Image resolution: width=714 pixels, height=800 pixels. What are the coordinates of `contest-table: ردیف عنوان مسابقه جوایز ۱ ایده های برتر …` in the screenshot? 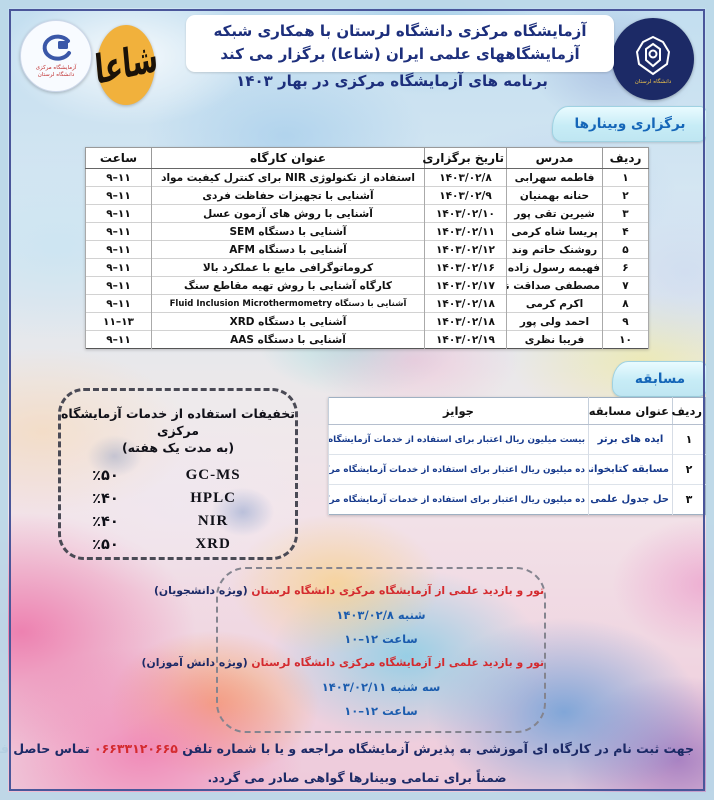 It's located at (517, 456).